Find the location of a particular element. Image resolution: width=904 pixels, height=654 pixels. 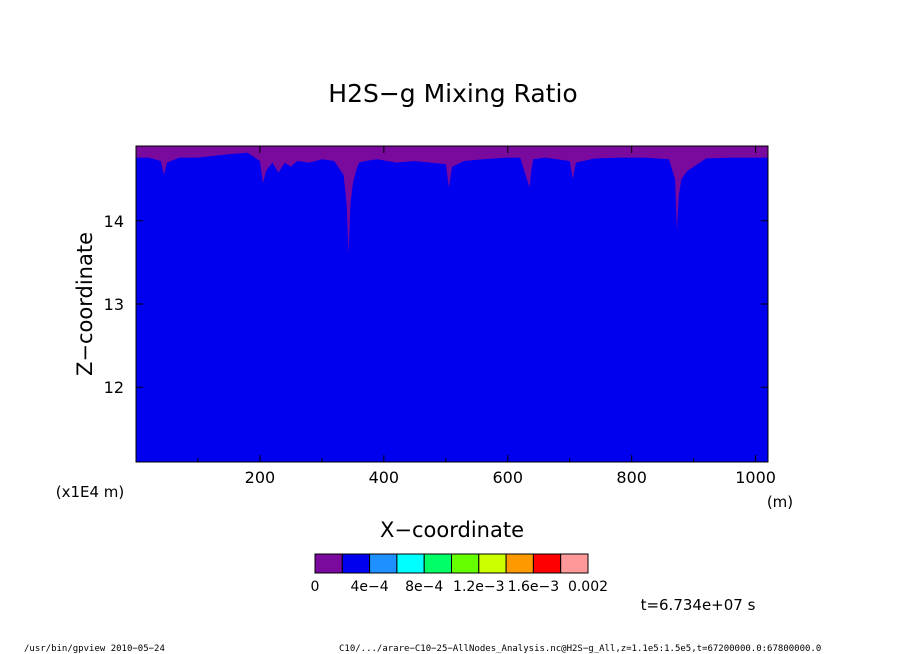

colorbar: 0 4e−4 8e−4 1.2e−3 1.6e−3 0.002 is located at coordinates (459, 574).